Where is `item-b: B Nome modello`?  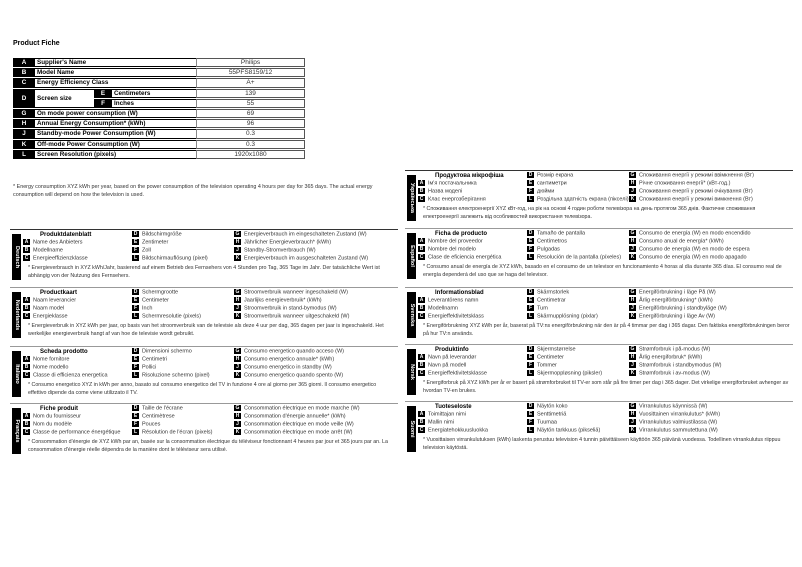 item-b: B Nome modello is located at coordinates (45, 367).